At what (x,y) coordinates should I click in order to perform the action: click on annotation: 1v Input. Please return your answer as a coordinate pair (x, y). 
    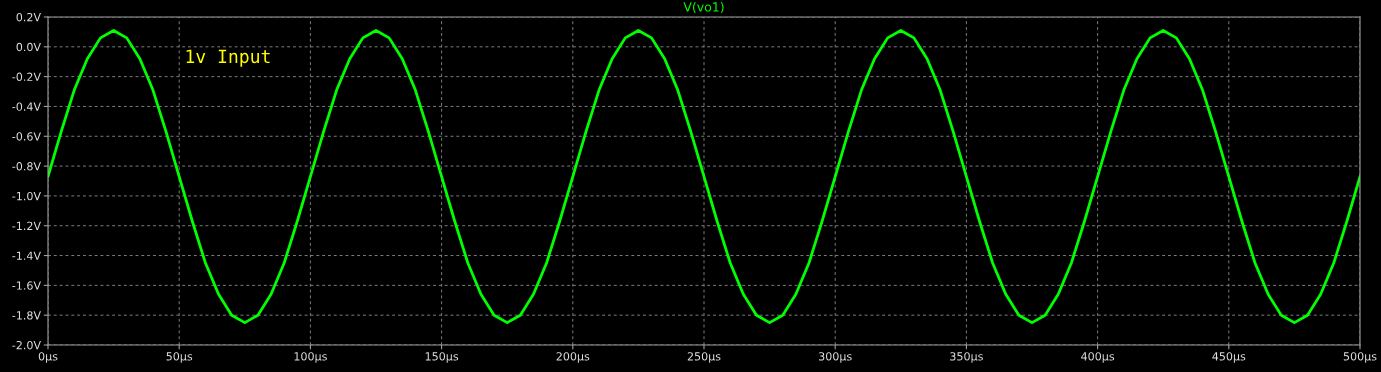
    Looking at the image, I should click on (228, 58).